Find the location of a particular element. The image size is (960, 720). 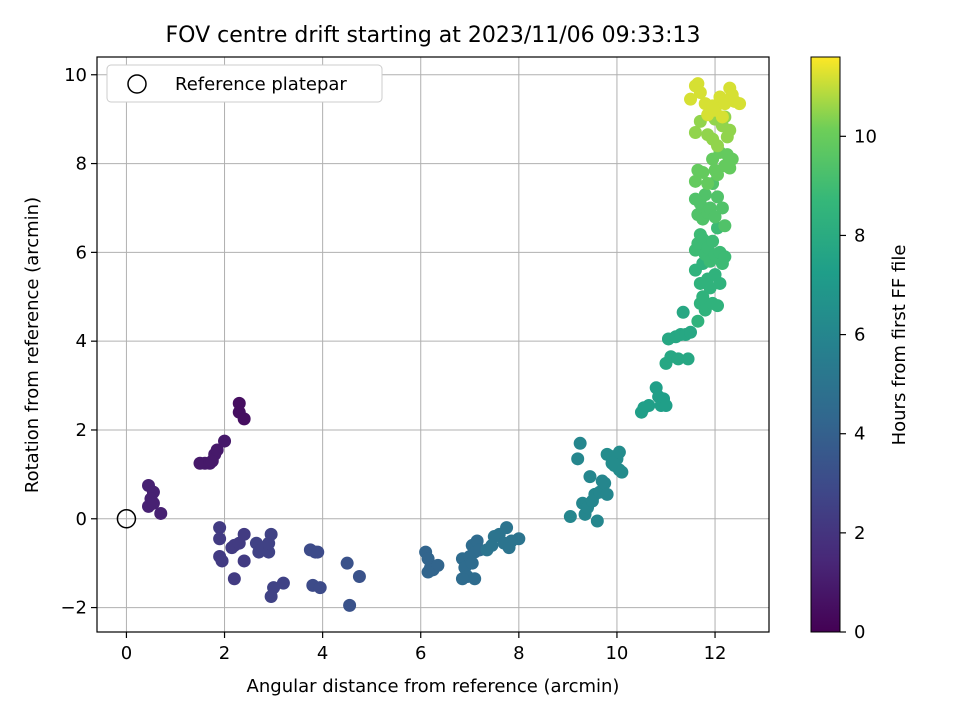

colorbar-tick-label: 10 is located at coordinates (865, 136).